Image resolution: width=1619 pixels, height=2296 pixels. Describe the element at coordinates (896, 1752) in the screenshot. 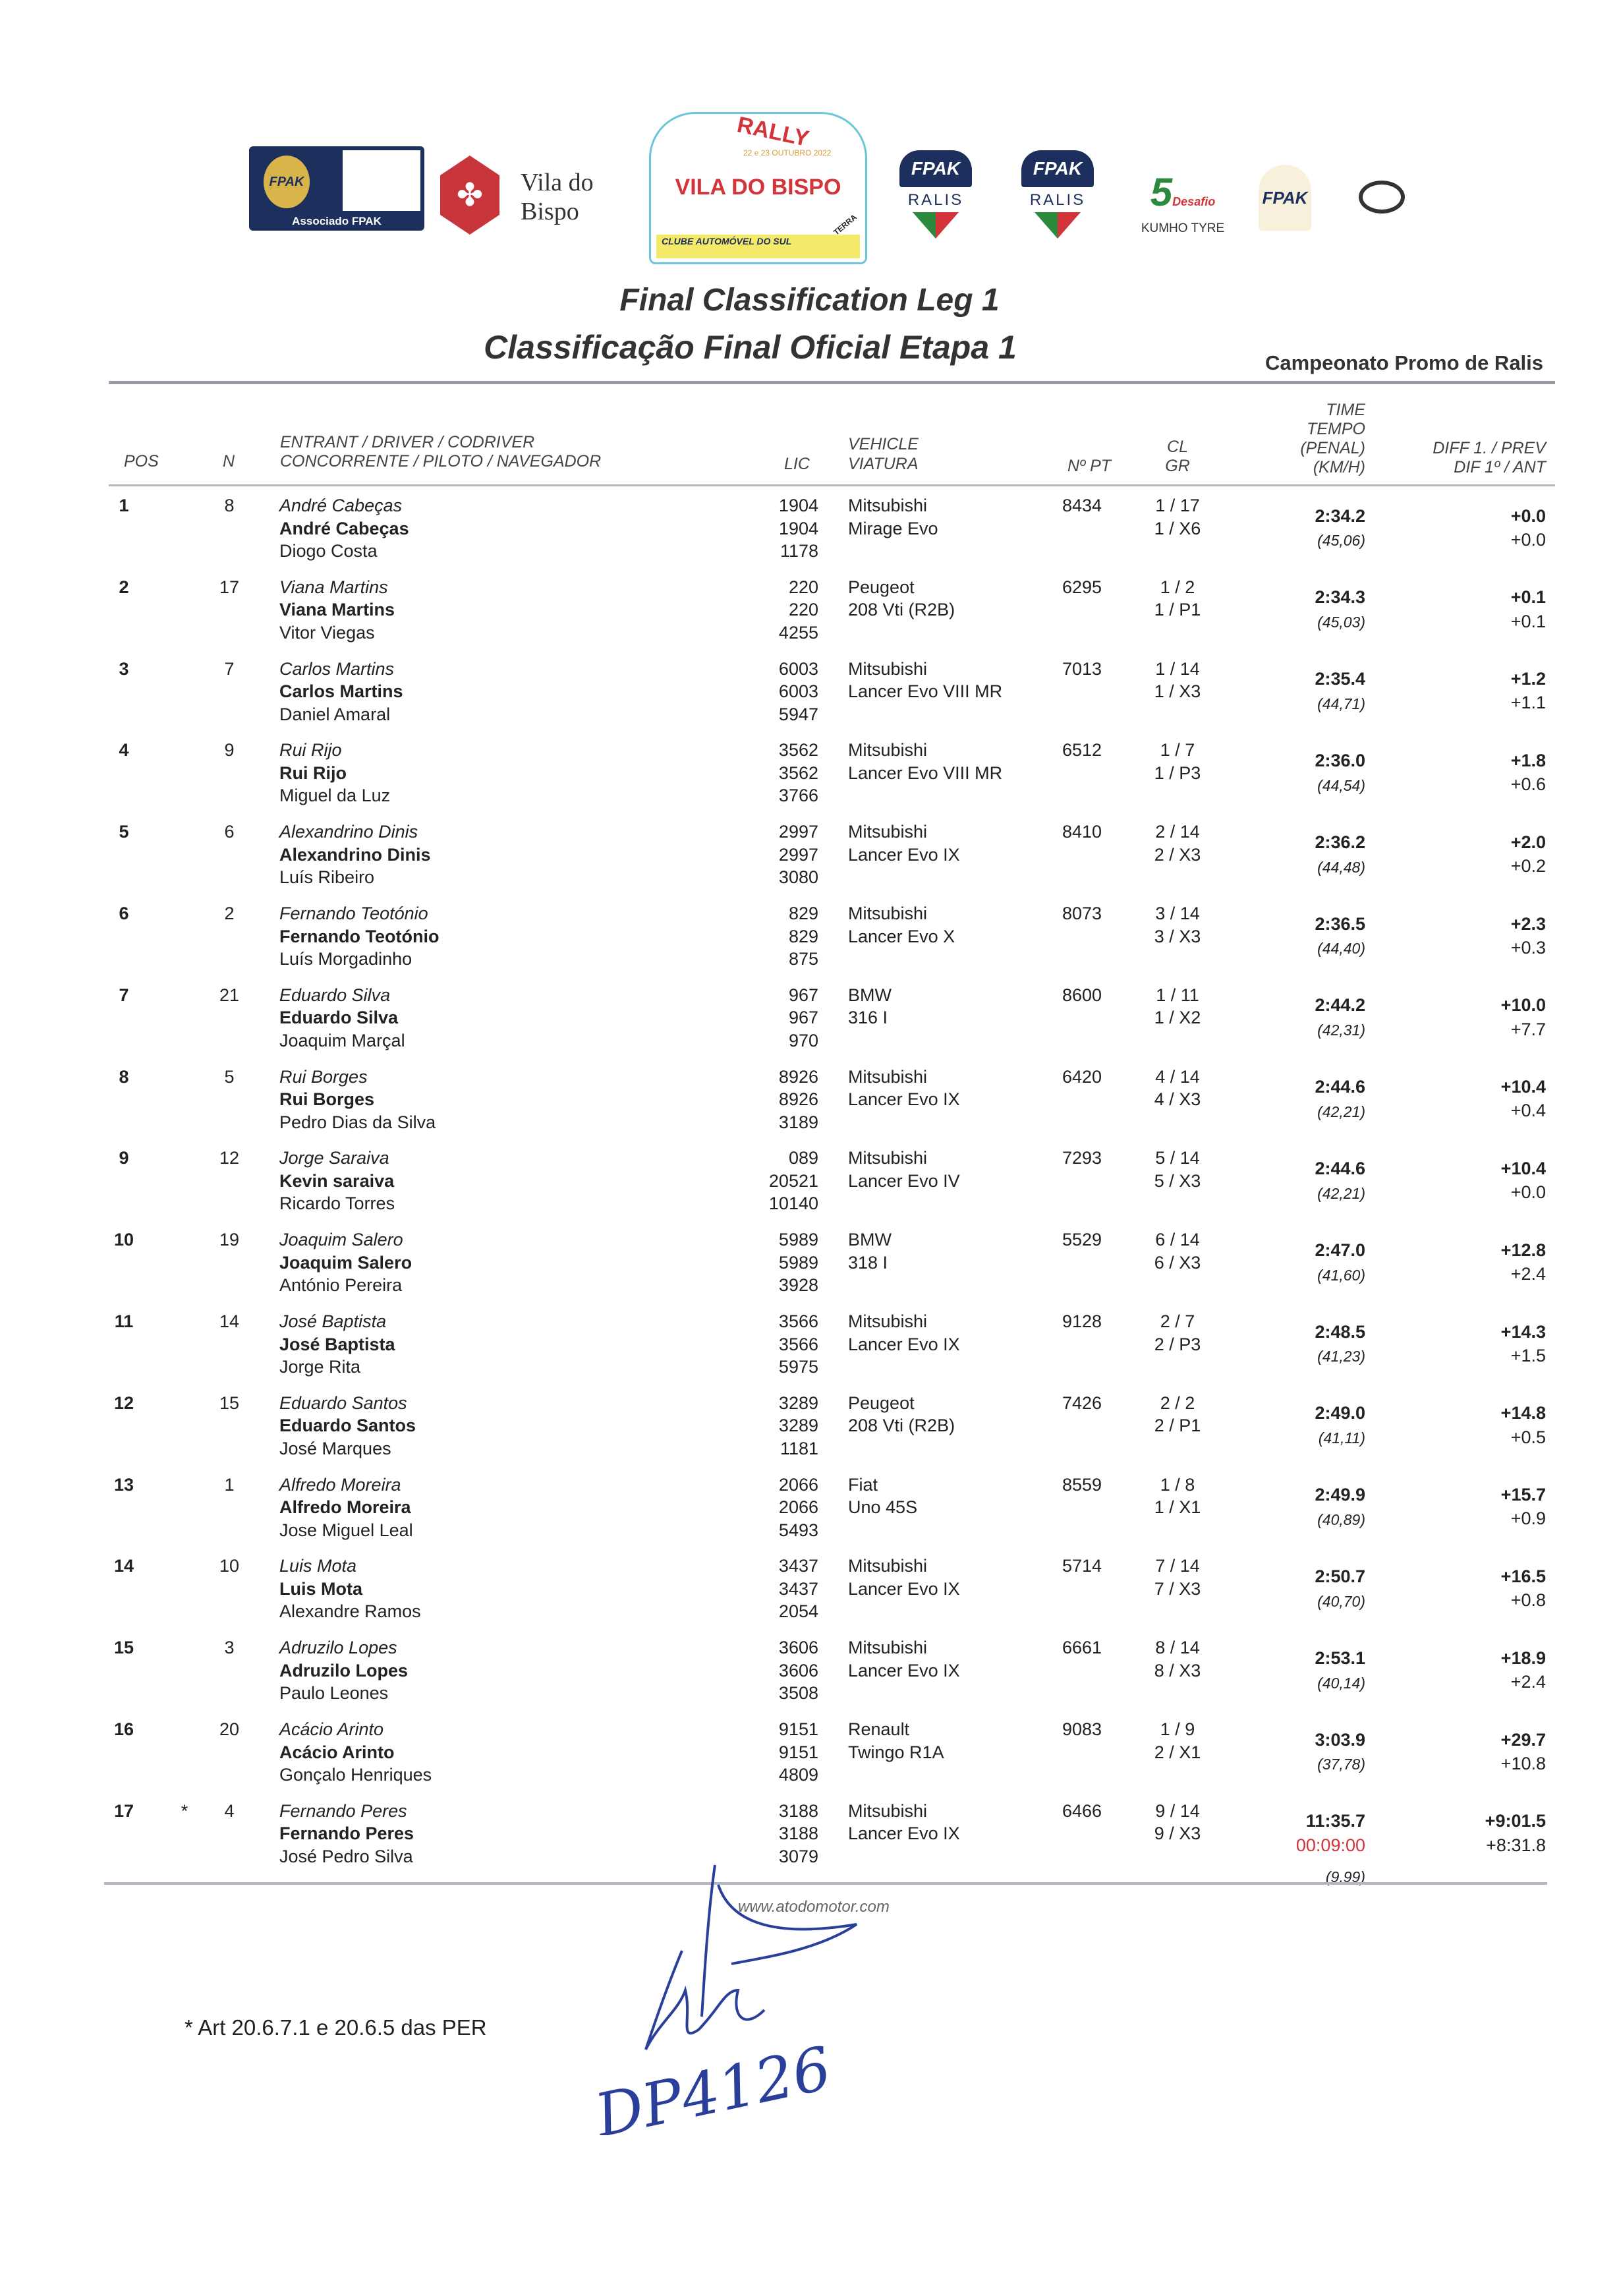

I see `vehicle-model: Twingo R1A` at that location.